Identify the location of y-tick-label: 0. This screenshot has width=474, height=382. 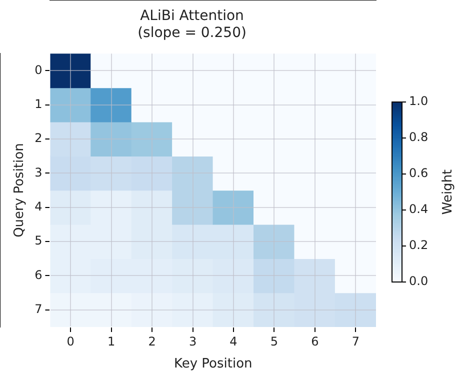
(38, 69).